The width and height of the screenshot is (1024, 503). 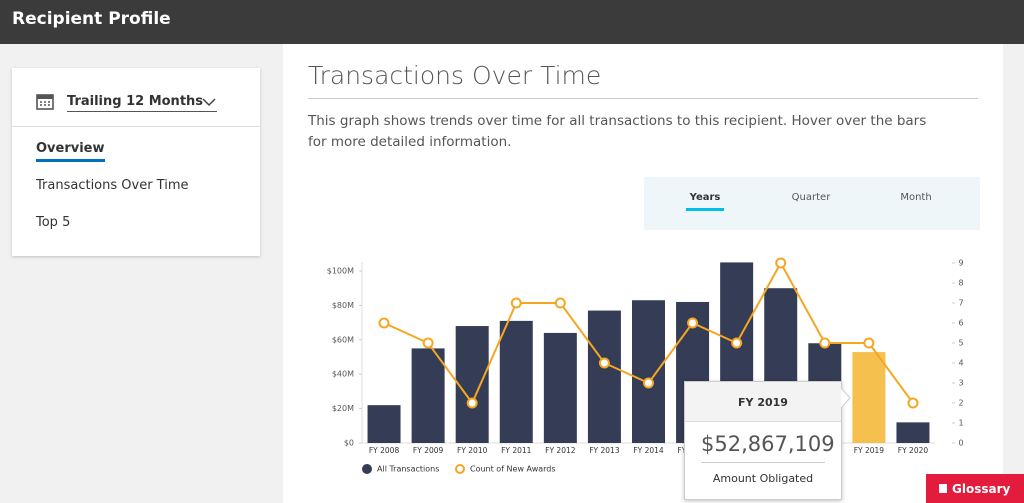 I want to click on tab: Years, so click(x=705, y=201).